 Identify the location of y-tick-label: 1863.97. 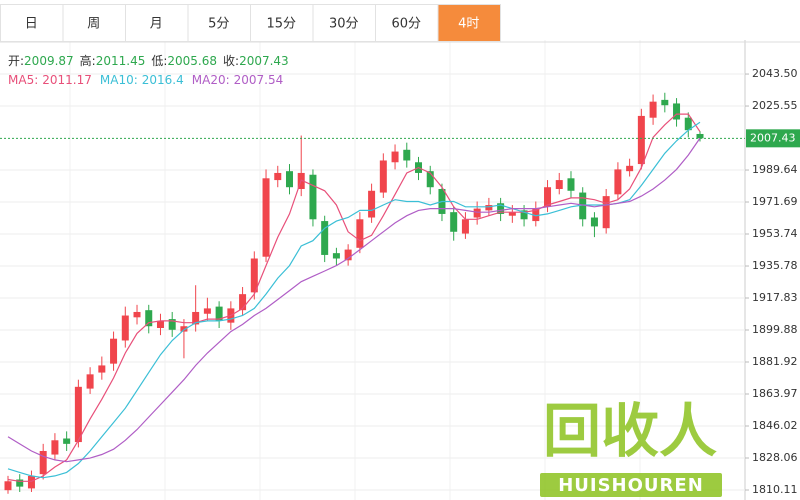
(775, 393).